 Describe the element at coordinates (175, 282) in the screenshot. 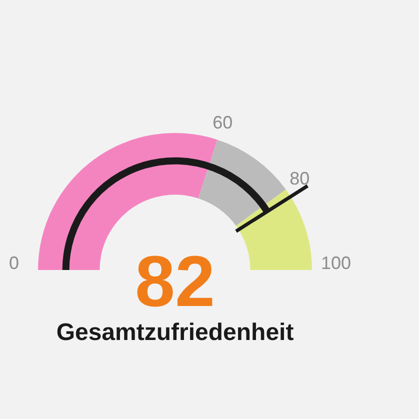

I see `text: 82` at that location.